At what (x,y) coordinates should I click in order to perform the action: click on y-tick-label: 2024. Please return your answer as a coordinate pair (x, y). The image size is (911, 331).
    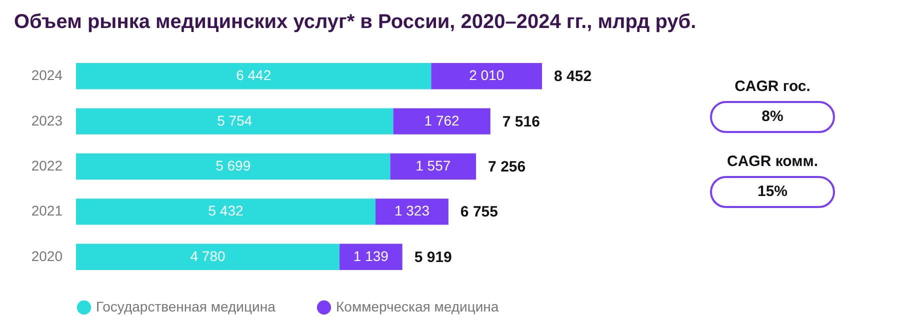
    Looking at the image, I should click on (47, 75).